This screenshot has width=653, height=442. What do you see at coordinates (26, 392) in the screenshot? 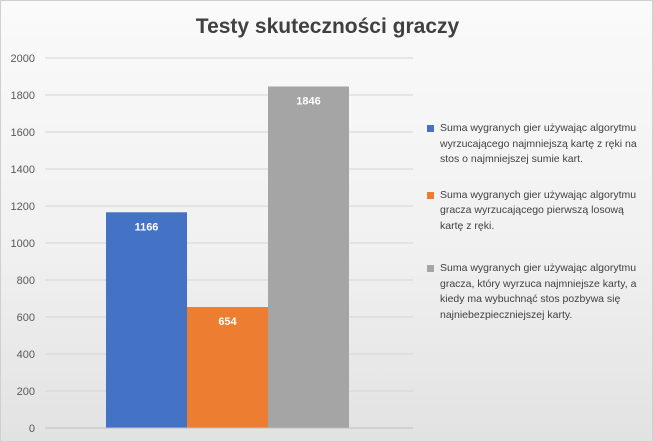
I see `y-tick-label: 200` at bounding box center [26, 392].